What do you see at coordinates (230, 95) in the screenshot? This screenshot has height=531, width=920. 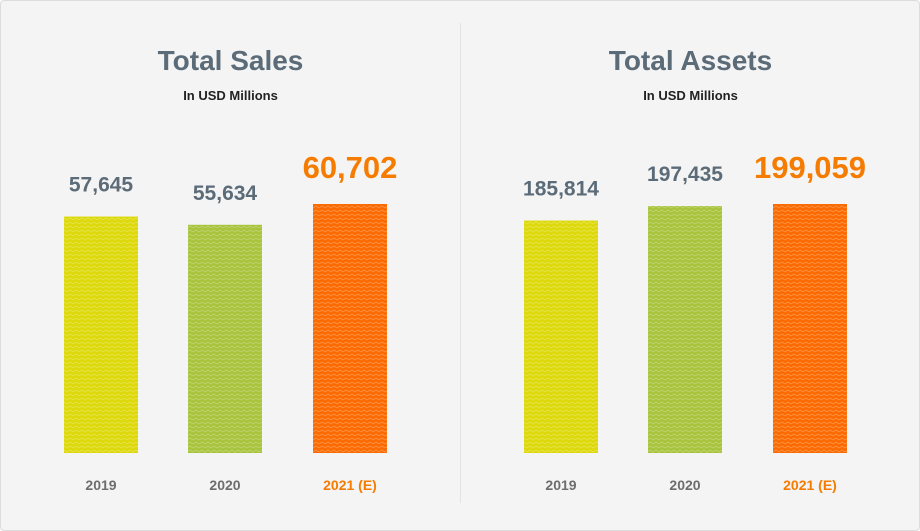 I see `sales-chart-subtitle: In USD Millions` at bounding box center [230, 95].